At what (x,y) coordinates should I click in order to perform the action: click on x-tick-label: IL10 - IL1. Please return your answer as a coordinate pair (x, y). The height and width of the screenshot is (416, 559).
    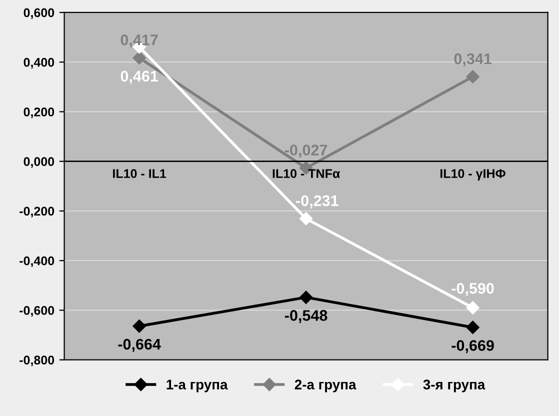
    Looking at the image, I should click on (139, 173).